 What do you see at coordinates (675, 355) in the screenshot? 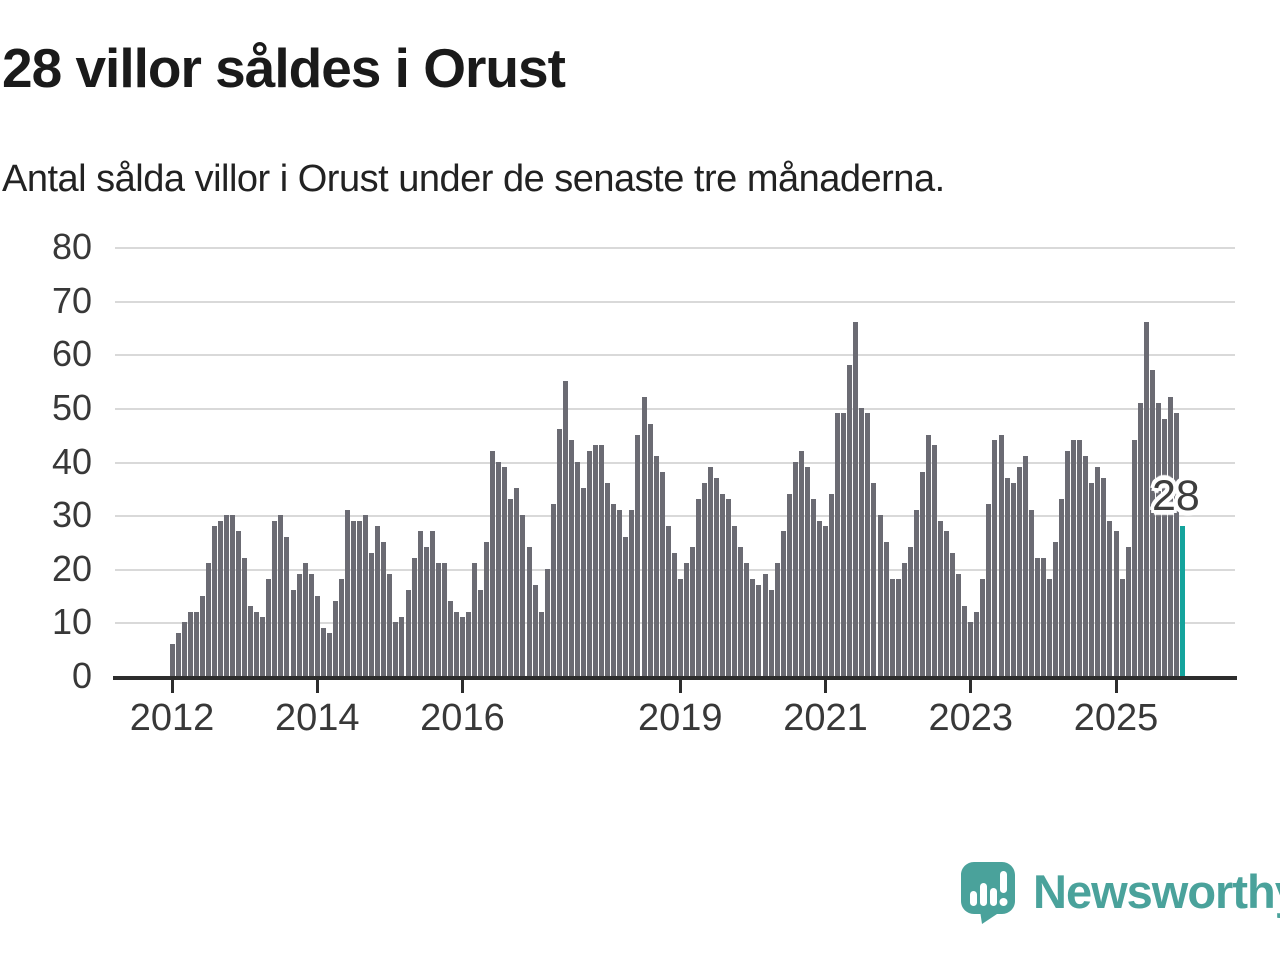
I see `gridline-y60` at bounding box center [675, 355].